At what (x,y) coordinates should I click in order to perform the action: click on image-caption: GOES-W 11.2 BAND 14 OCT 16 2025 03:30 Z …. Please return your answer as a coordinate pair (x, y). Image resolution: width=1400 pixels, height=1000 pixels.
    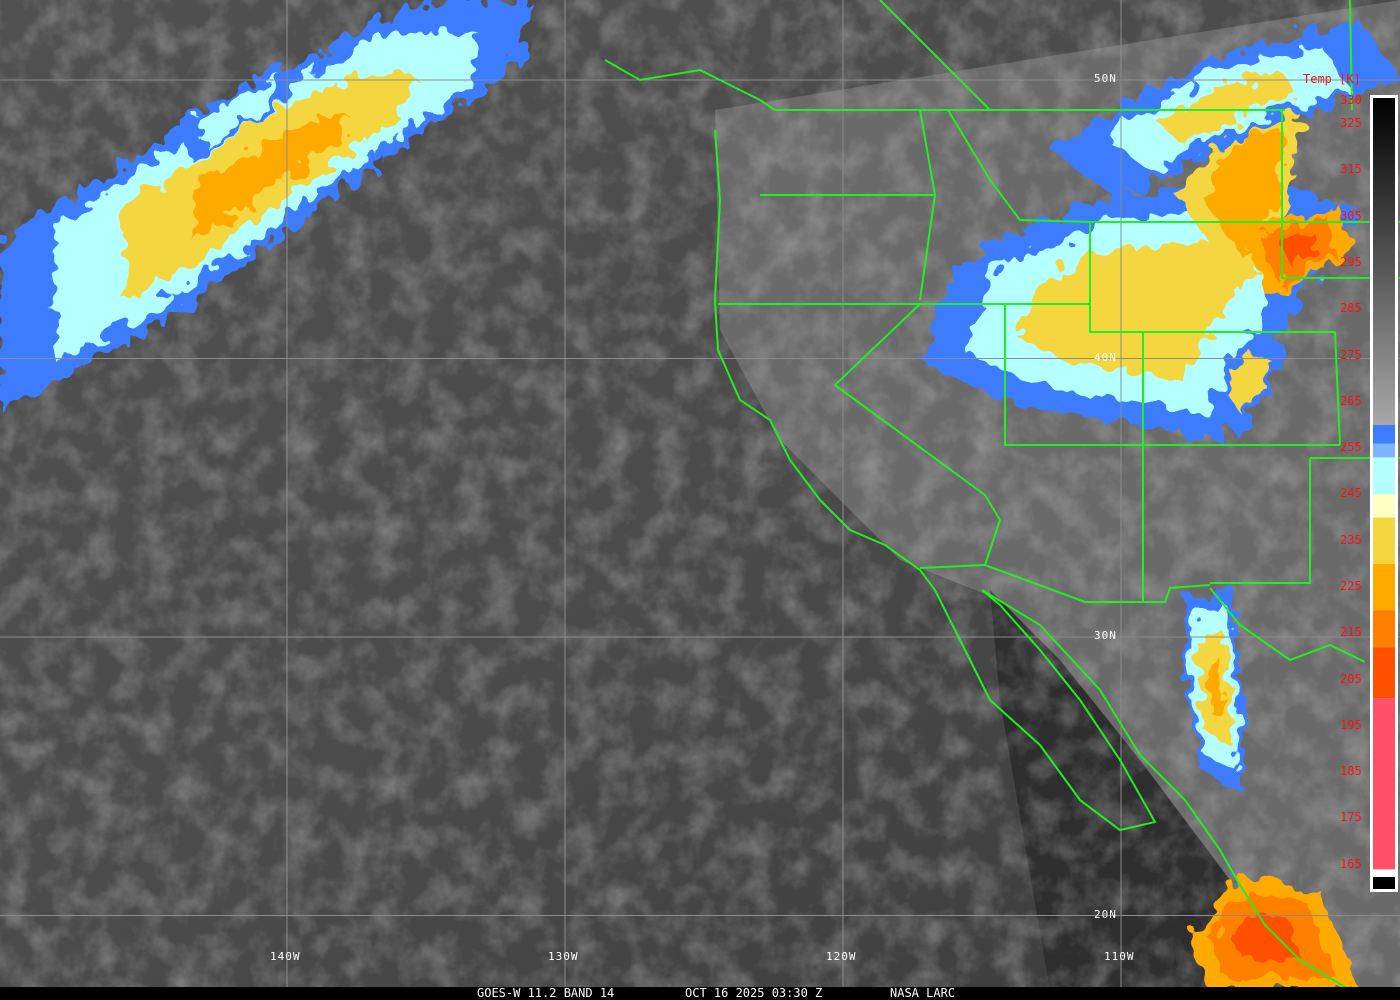
    Looking at the image, I should click on (700, 993).